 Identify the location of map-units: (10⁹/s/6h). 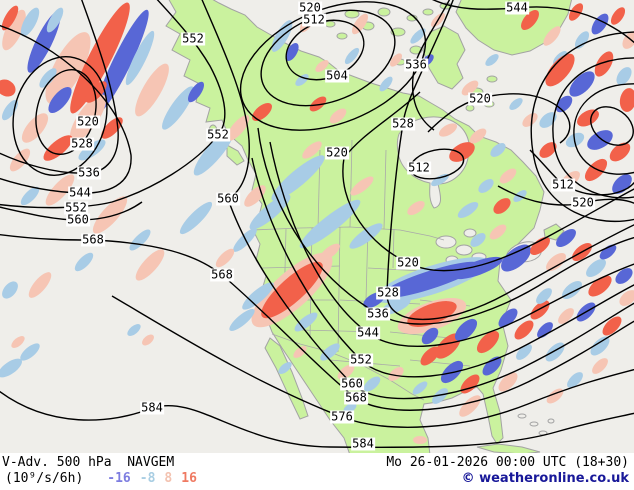
(44, 478).